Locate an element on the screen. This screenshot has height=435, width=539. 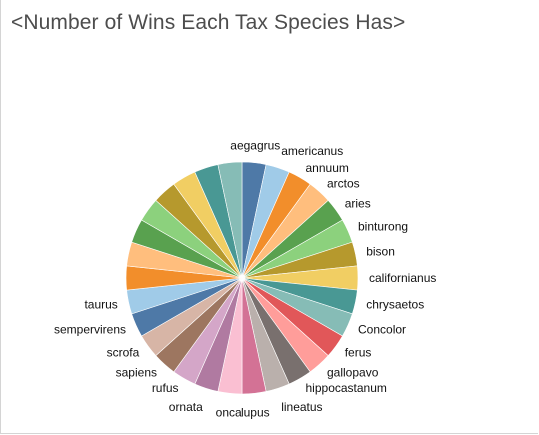
pie-label-chrysaetos: chrysaetos is located at coordinates (395, 304).